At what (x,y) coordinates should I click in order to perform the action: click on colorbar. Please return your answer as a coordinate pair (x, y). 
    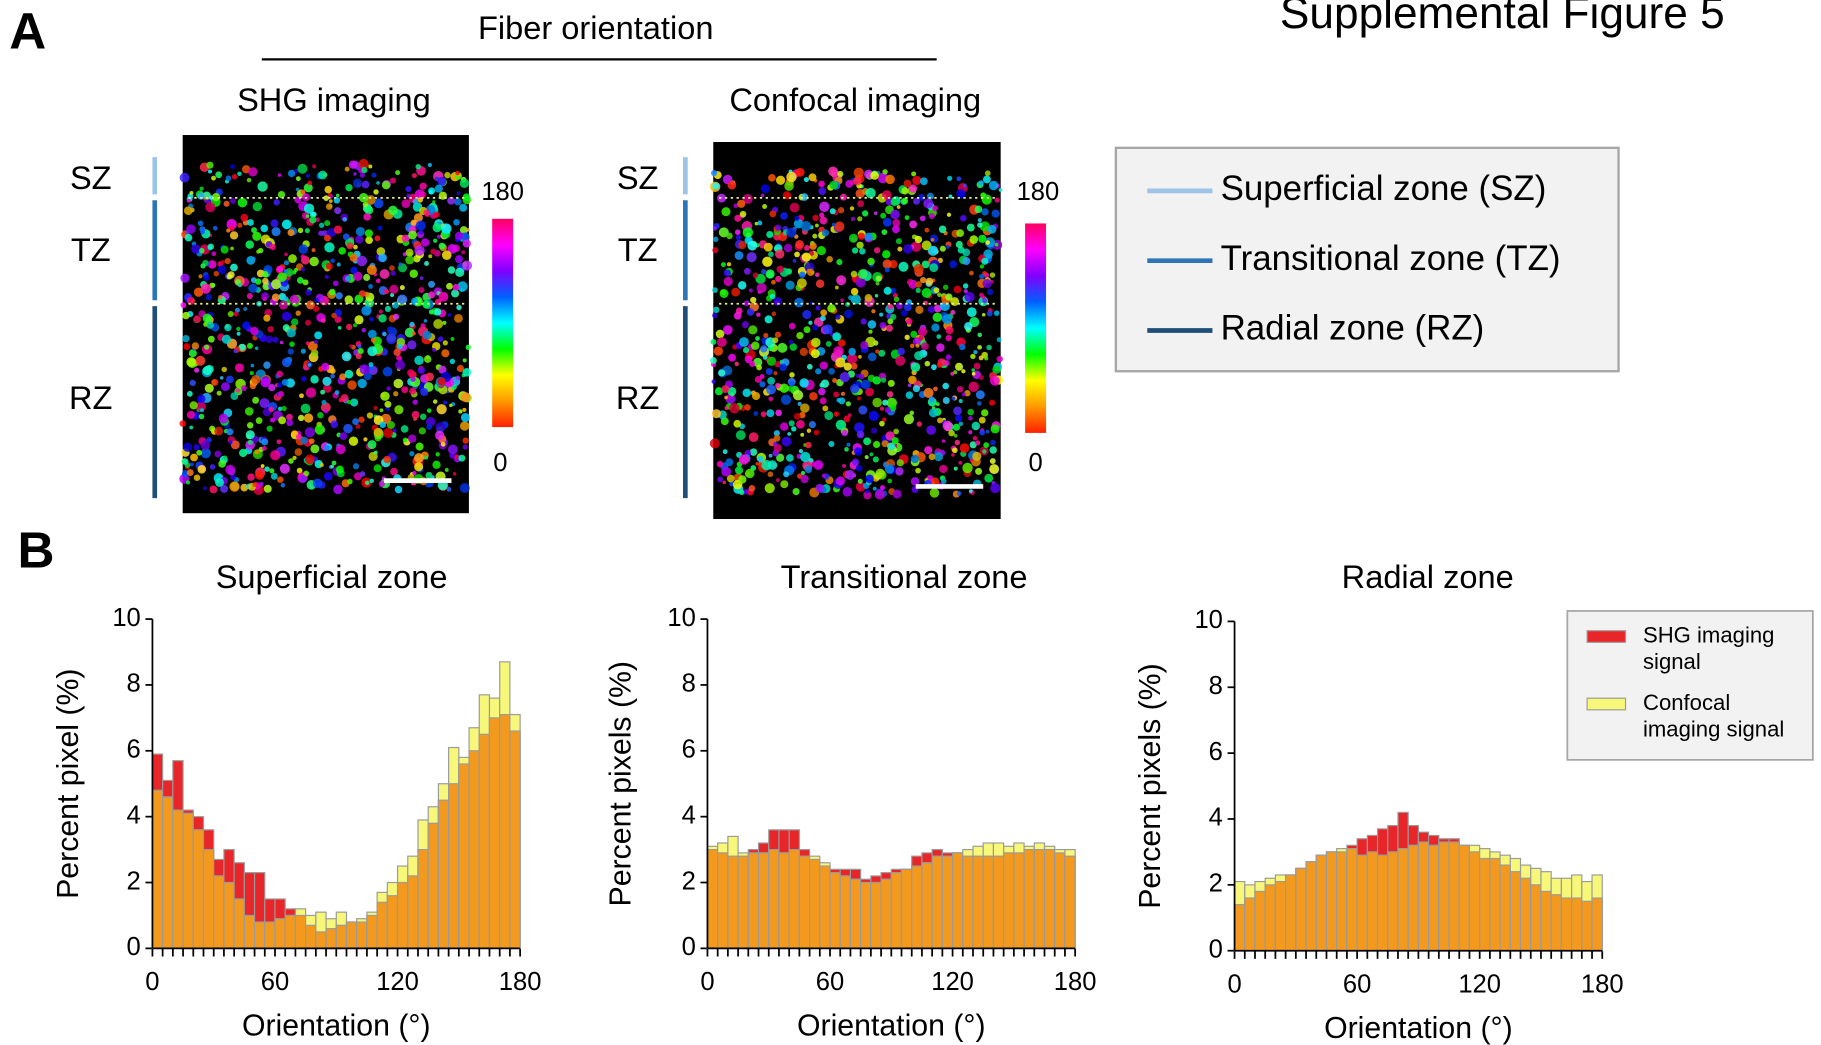
    Looking at the image, I should click on (503, 323).